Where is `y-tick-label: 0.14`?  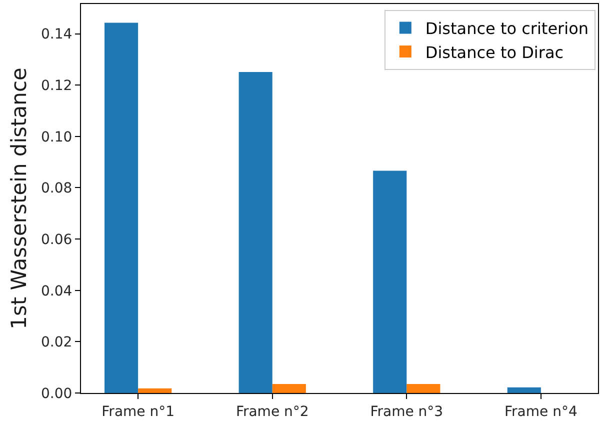 y-tick-label: 0.14 is located at coordinates (56, 34).